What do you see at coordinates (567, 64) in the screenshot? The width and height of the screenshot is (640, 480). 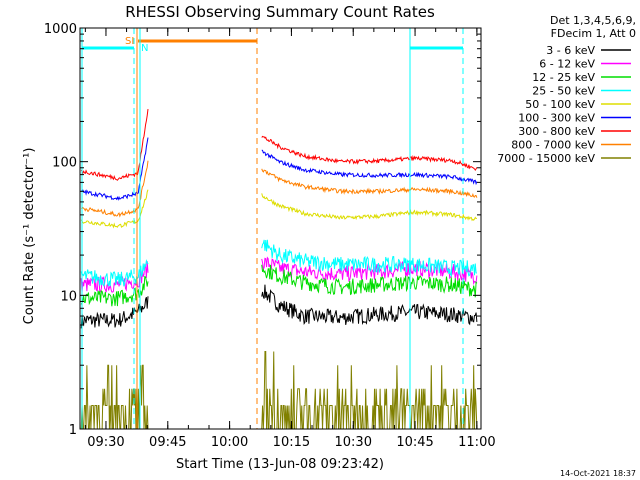 I see `legend-label-1: 6 - 12 keV` at bounding box center [567, 64].